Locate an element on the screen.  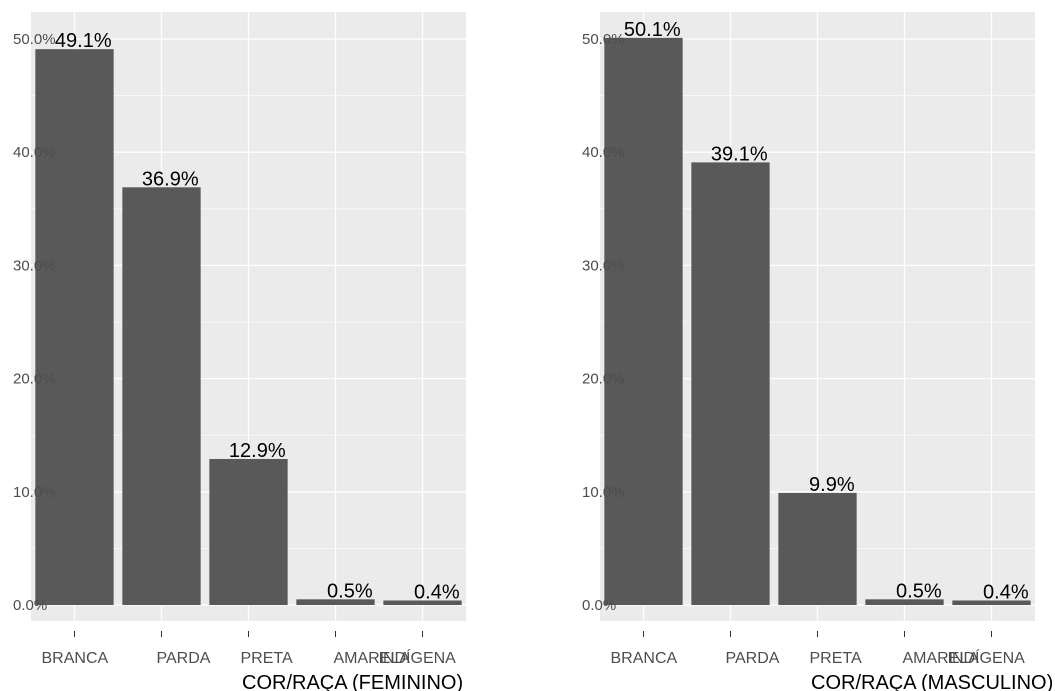
data-label: 9.9% is located at coordinates (832, 485).